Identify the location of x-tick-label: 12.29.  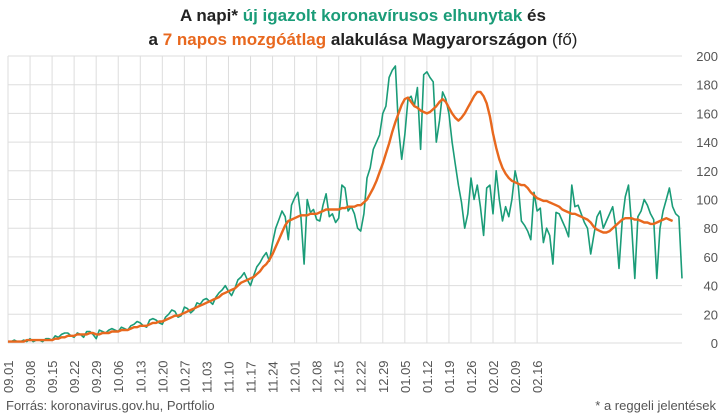
(383, 376).